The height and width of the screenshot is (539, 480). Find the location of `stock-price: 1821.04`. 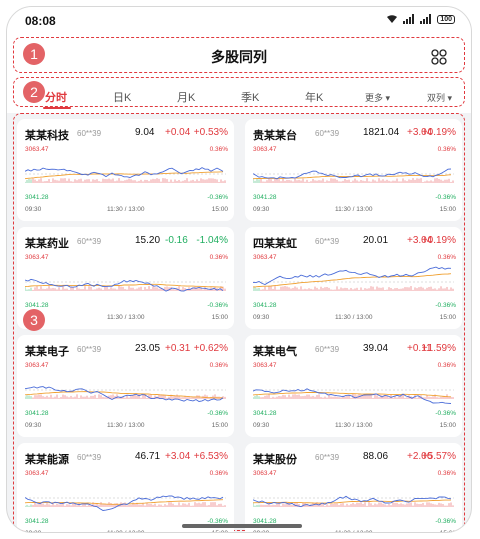

stock-price: 1821.04 is located at coordinates (381, 132).